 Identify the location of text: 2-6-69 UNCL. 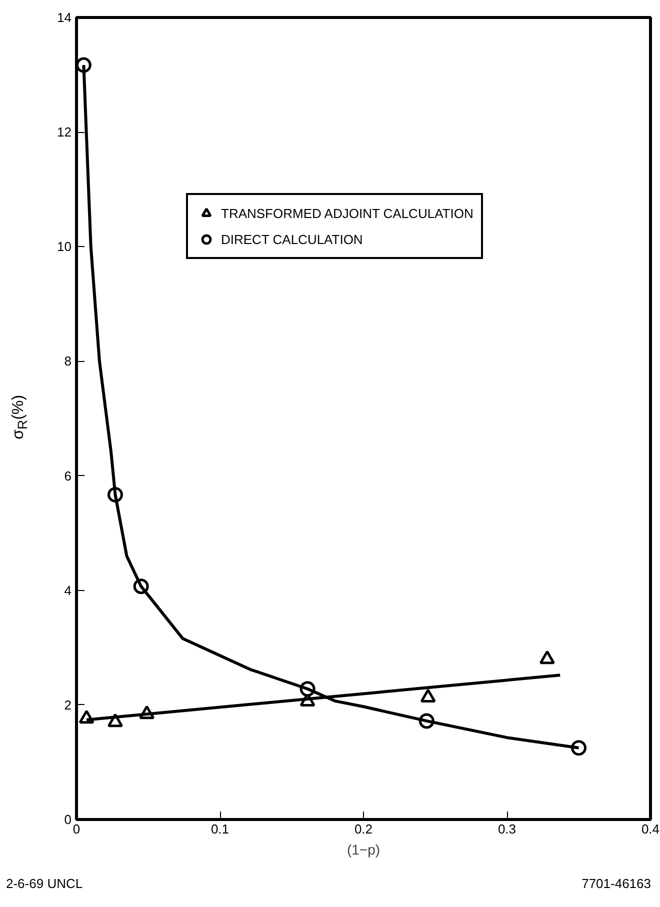
(44, 884).